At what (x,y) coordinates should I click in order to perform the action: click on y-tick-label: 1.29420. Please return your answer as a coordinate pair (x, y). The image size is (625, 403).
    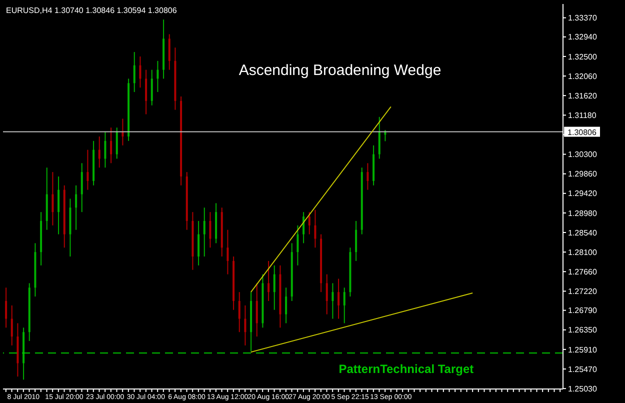
    Looking at the image, I should click on (583, 193).